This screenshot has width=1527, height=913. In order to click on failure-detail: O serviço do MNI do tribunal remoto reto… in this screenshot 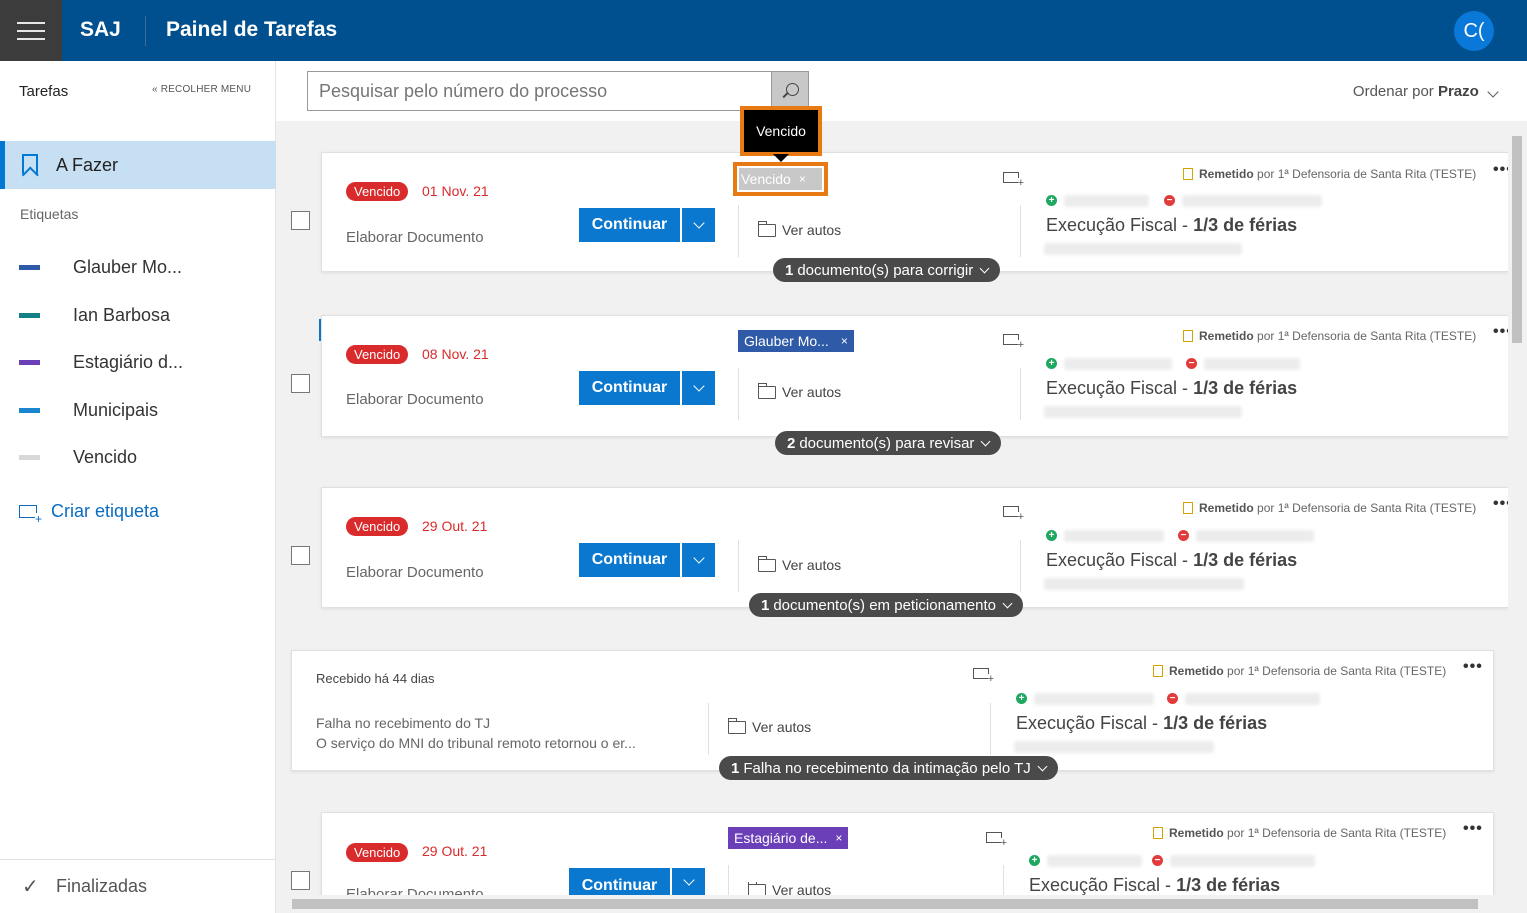, I will do `click(476, 743)`.